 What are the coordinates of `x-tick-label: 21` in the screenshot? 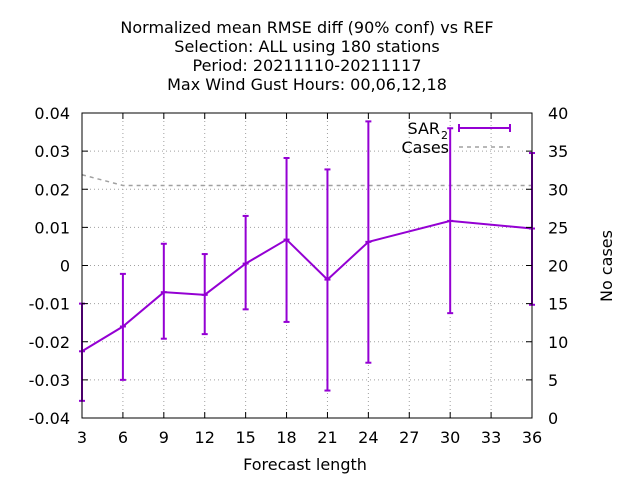 It's located at (327, 437).